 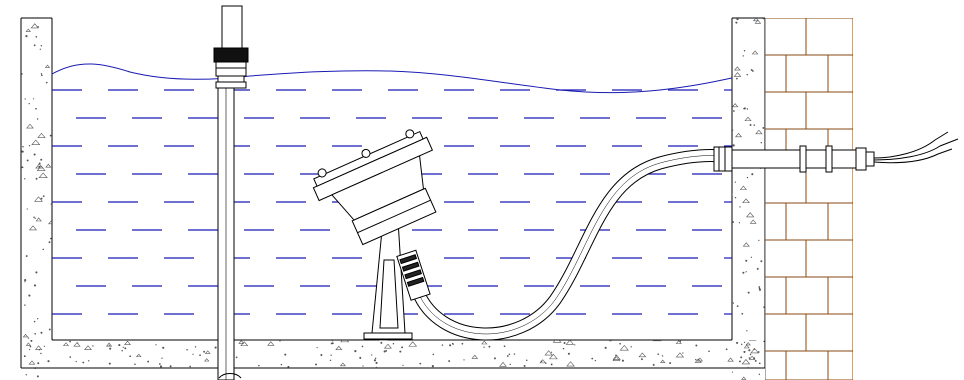 What do you see at coordinates (809, 199) in the screenshot?
I see `brick-wall-outline` at bounding box center [809, 199].